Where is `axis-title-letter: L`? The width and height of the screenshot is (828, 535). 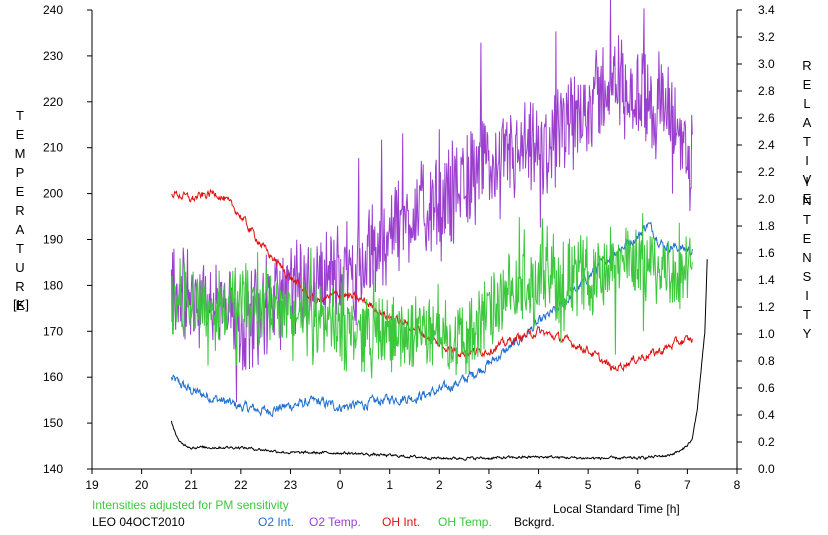 axis-title-letter: L is located at coordinates (807, 103).